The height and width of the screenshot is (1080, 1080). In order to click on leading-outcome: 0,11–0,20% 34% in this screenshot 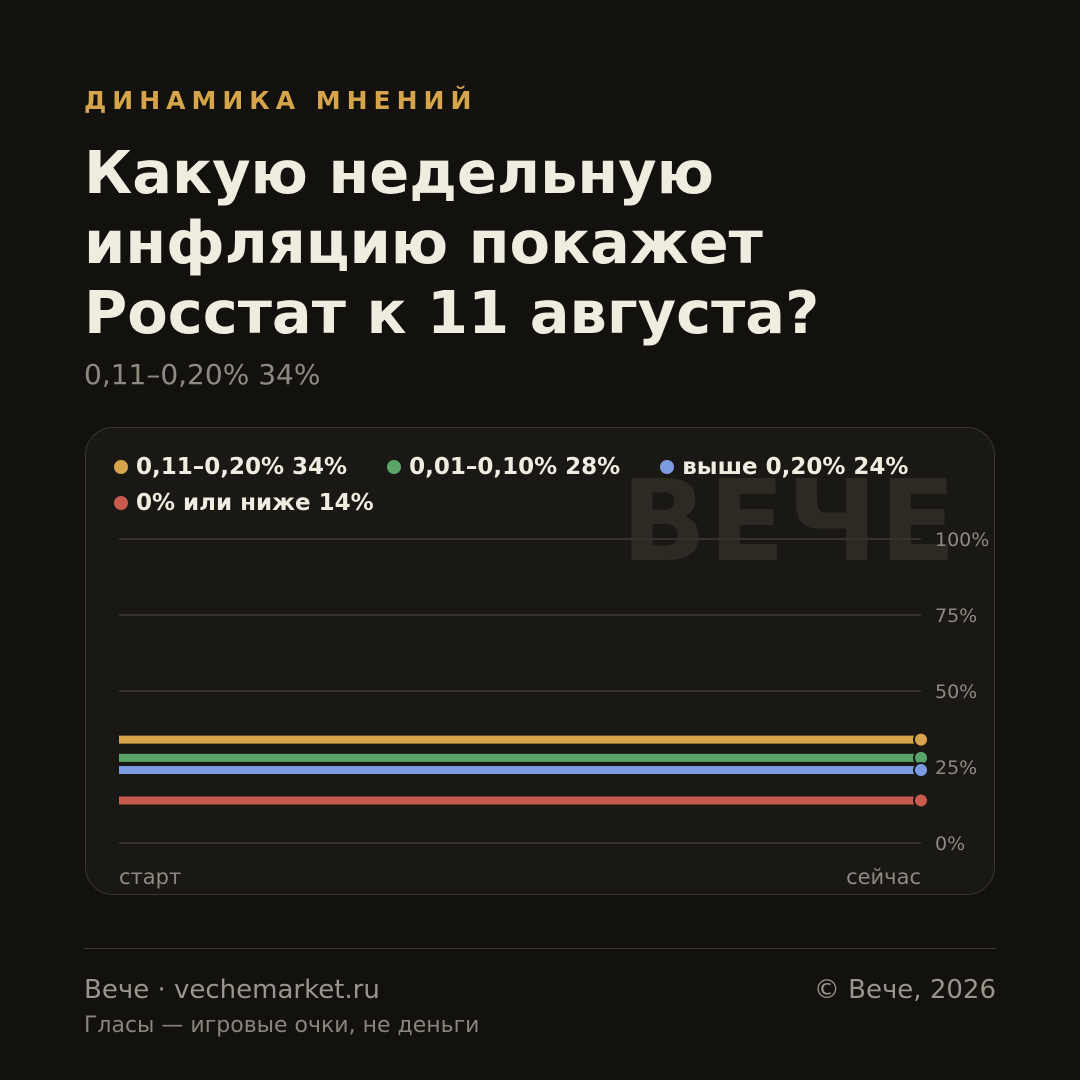, I will do `click(202, 374)`.